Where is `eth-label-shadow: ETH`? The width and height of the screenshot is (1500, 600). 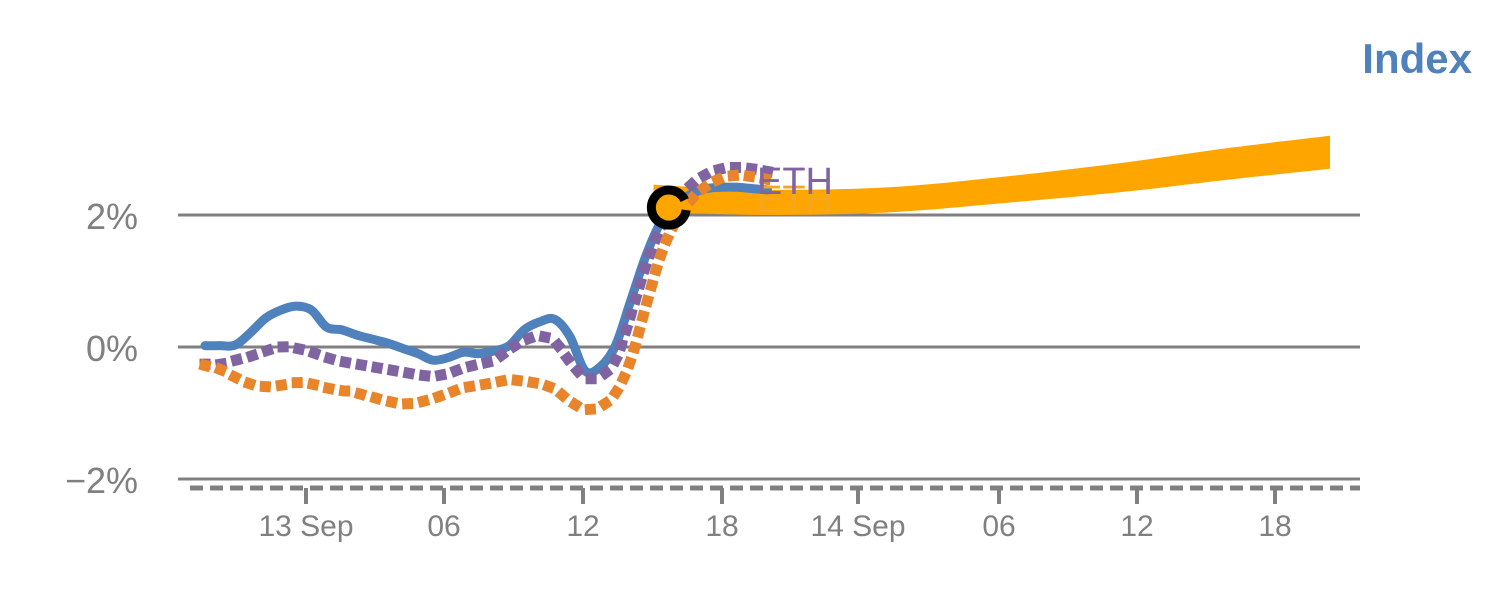 eth-label-shadow: ETH is located at coordinates (795, 200).